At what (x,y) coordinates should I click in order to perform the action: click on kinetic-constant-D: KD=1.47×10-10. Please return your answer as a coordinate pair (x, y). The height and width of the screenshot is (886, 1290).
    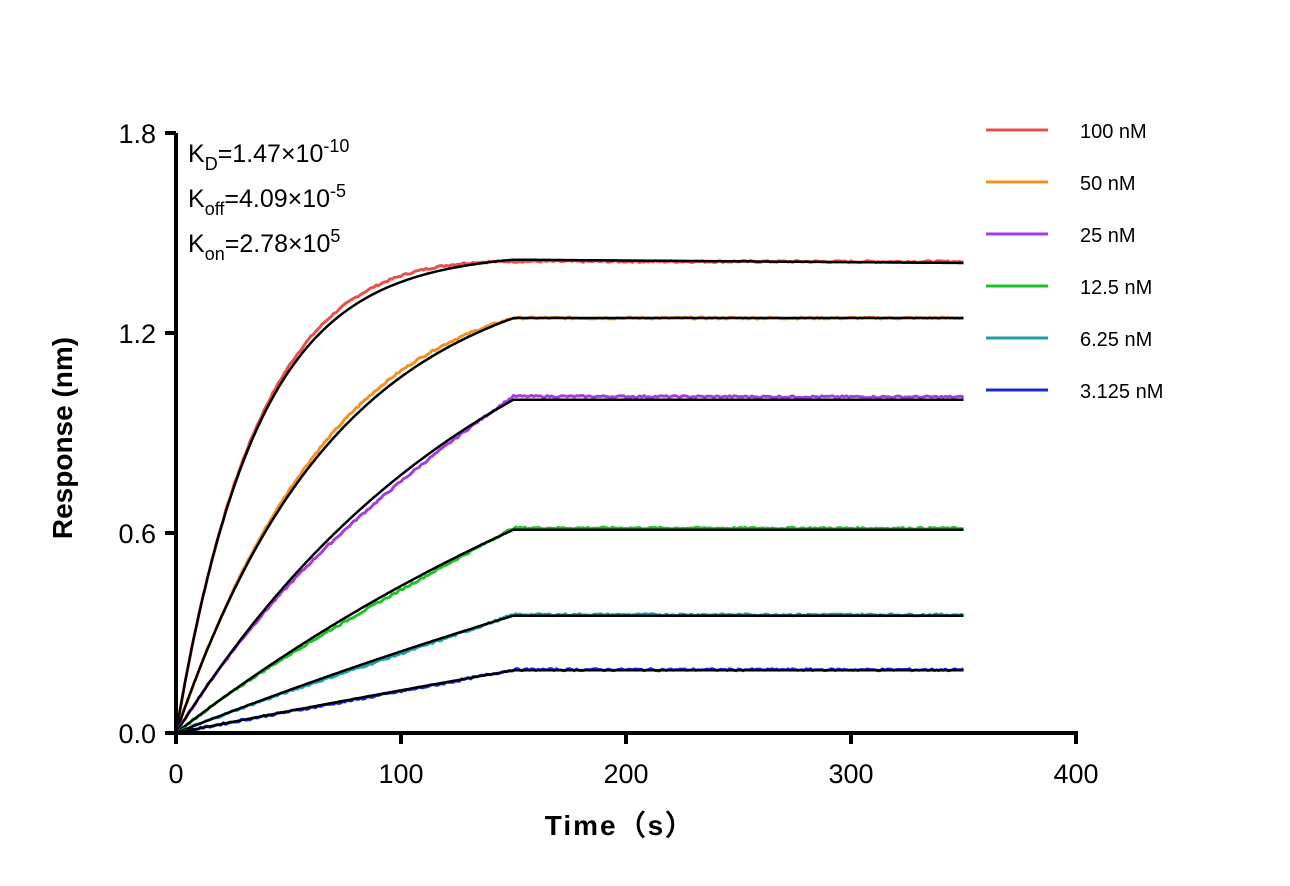
    Looking at the image, I should click on (268, 155).